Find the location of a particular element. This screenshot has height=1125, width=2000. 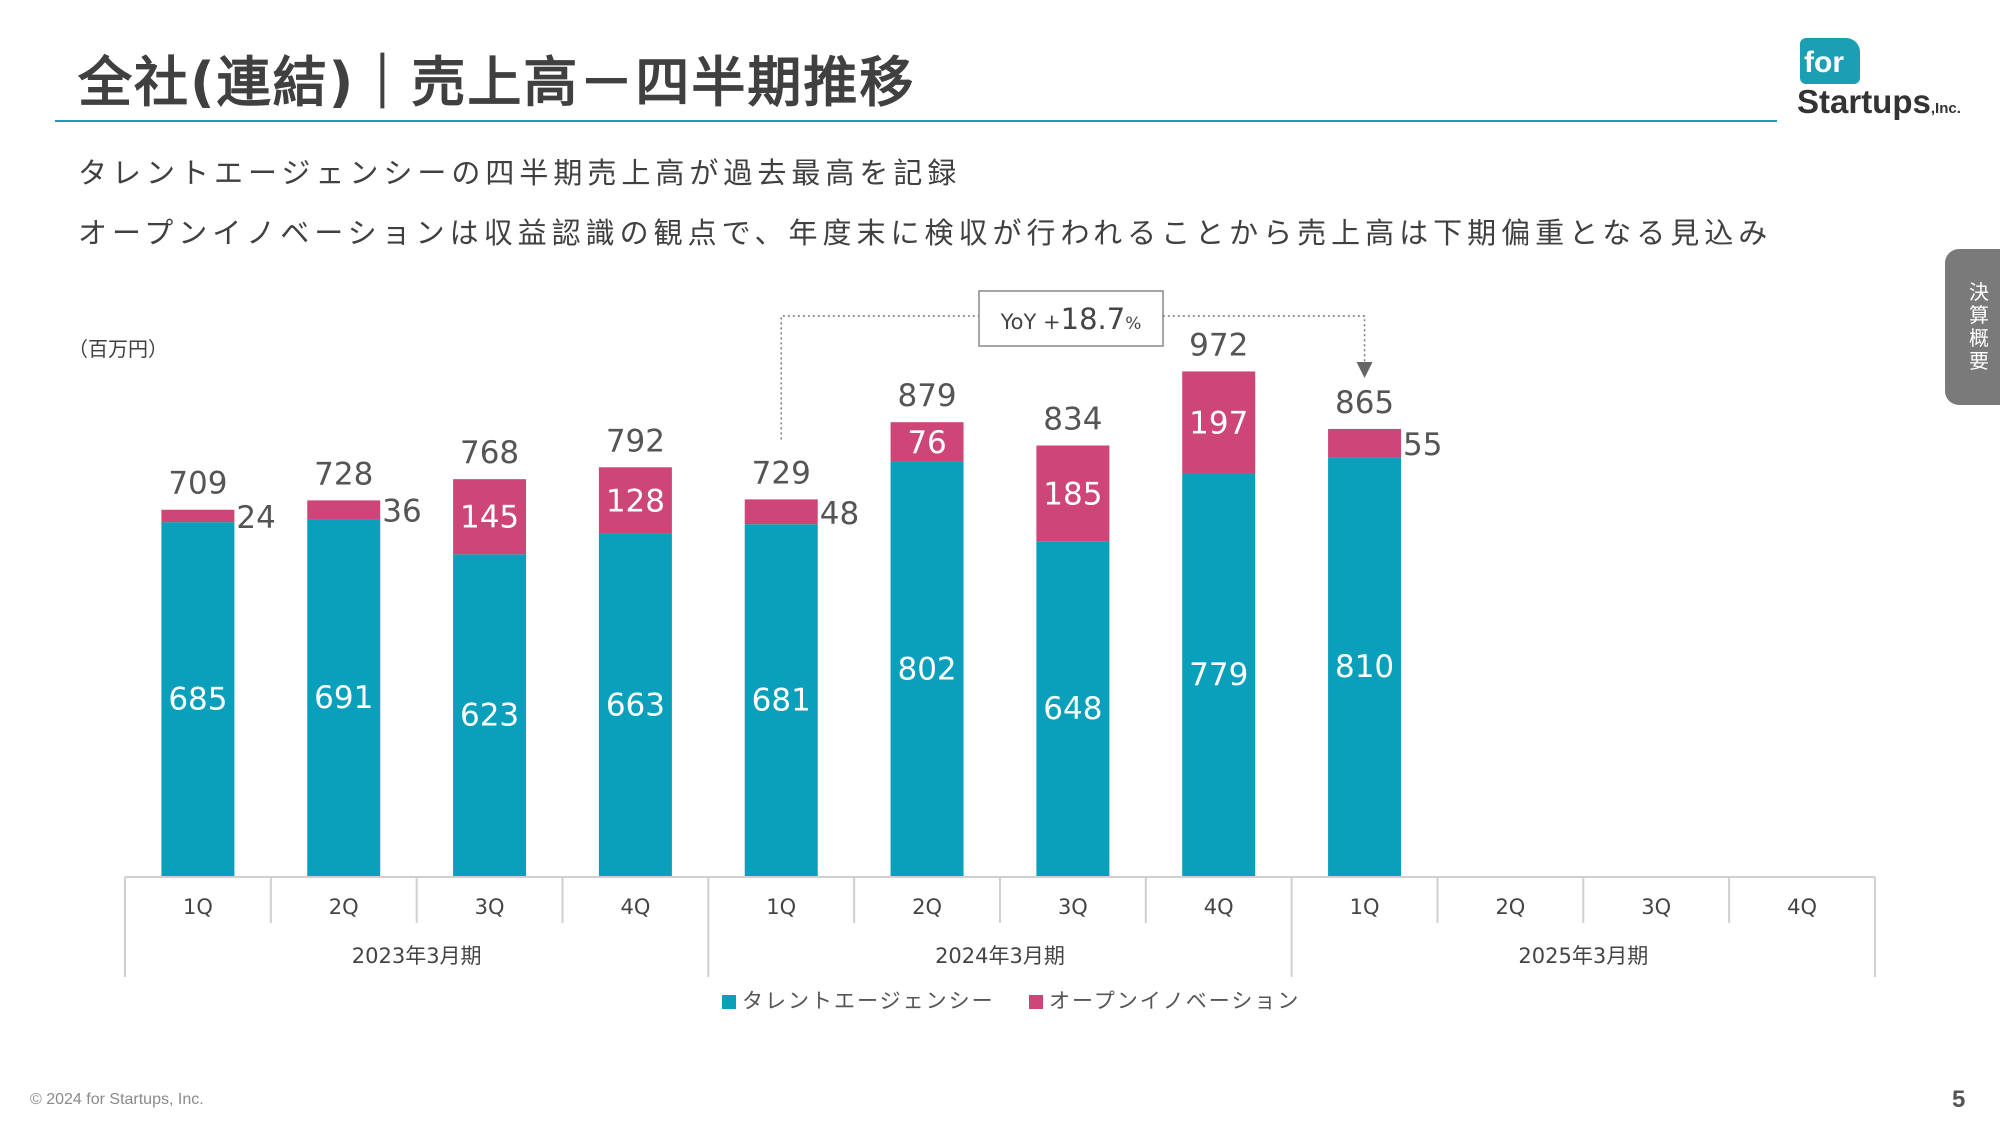

company-logo: for Startups,Inc. is located at coordinates (1882, 80).